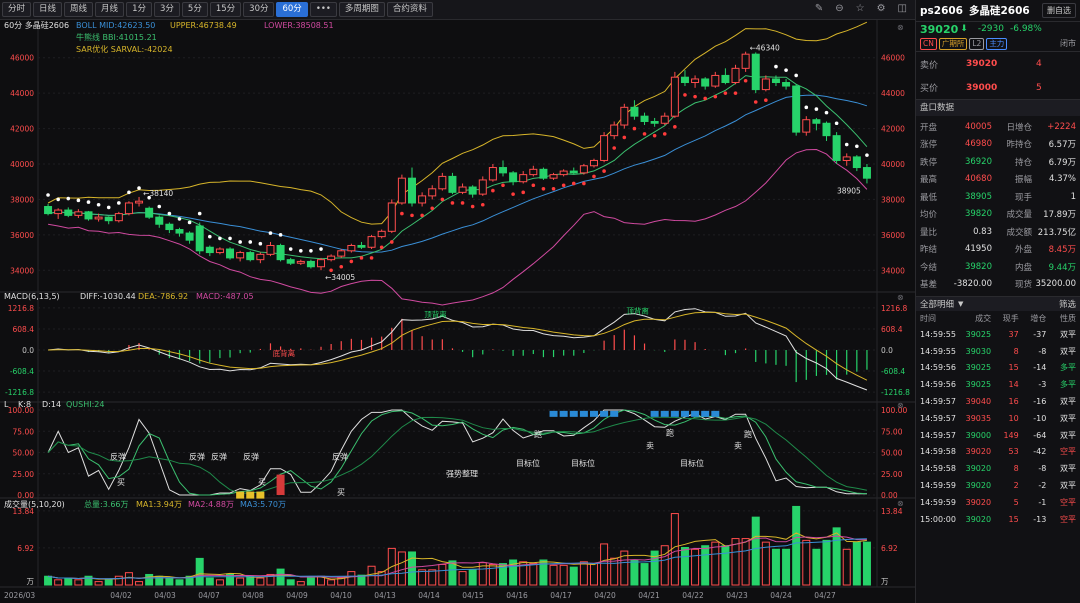 The image size is (1080, 603). I want to click on col-header: 时间, so click(928, 318).